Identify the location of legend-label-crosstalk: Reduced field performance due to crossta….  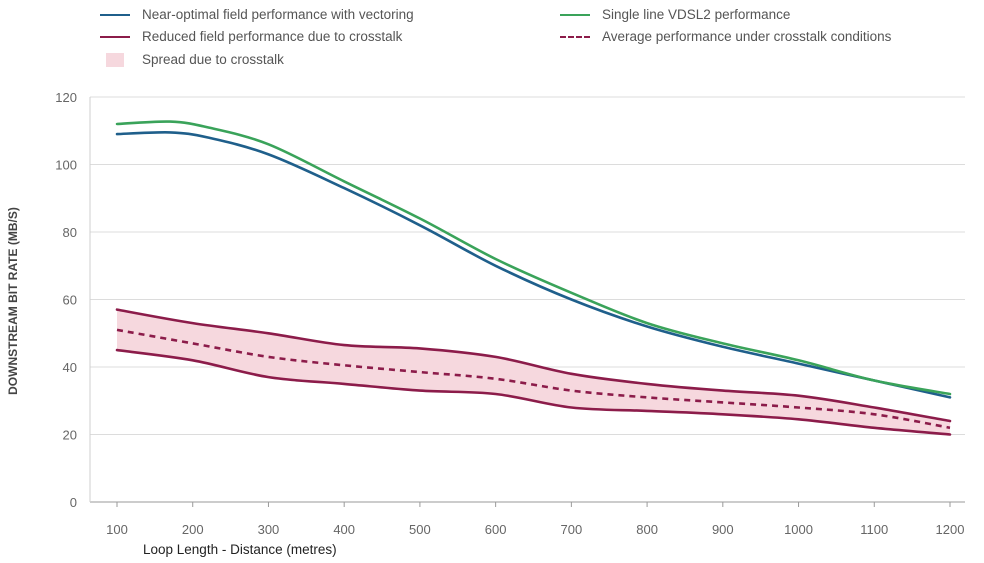
(272, 36).